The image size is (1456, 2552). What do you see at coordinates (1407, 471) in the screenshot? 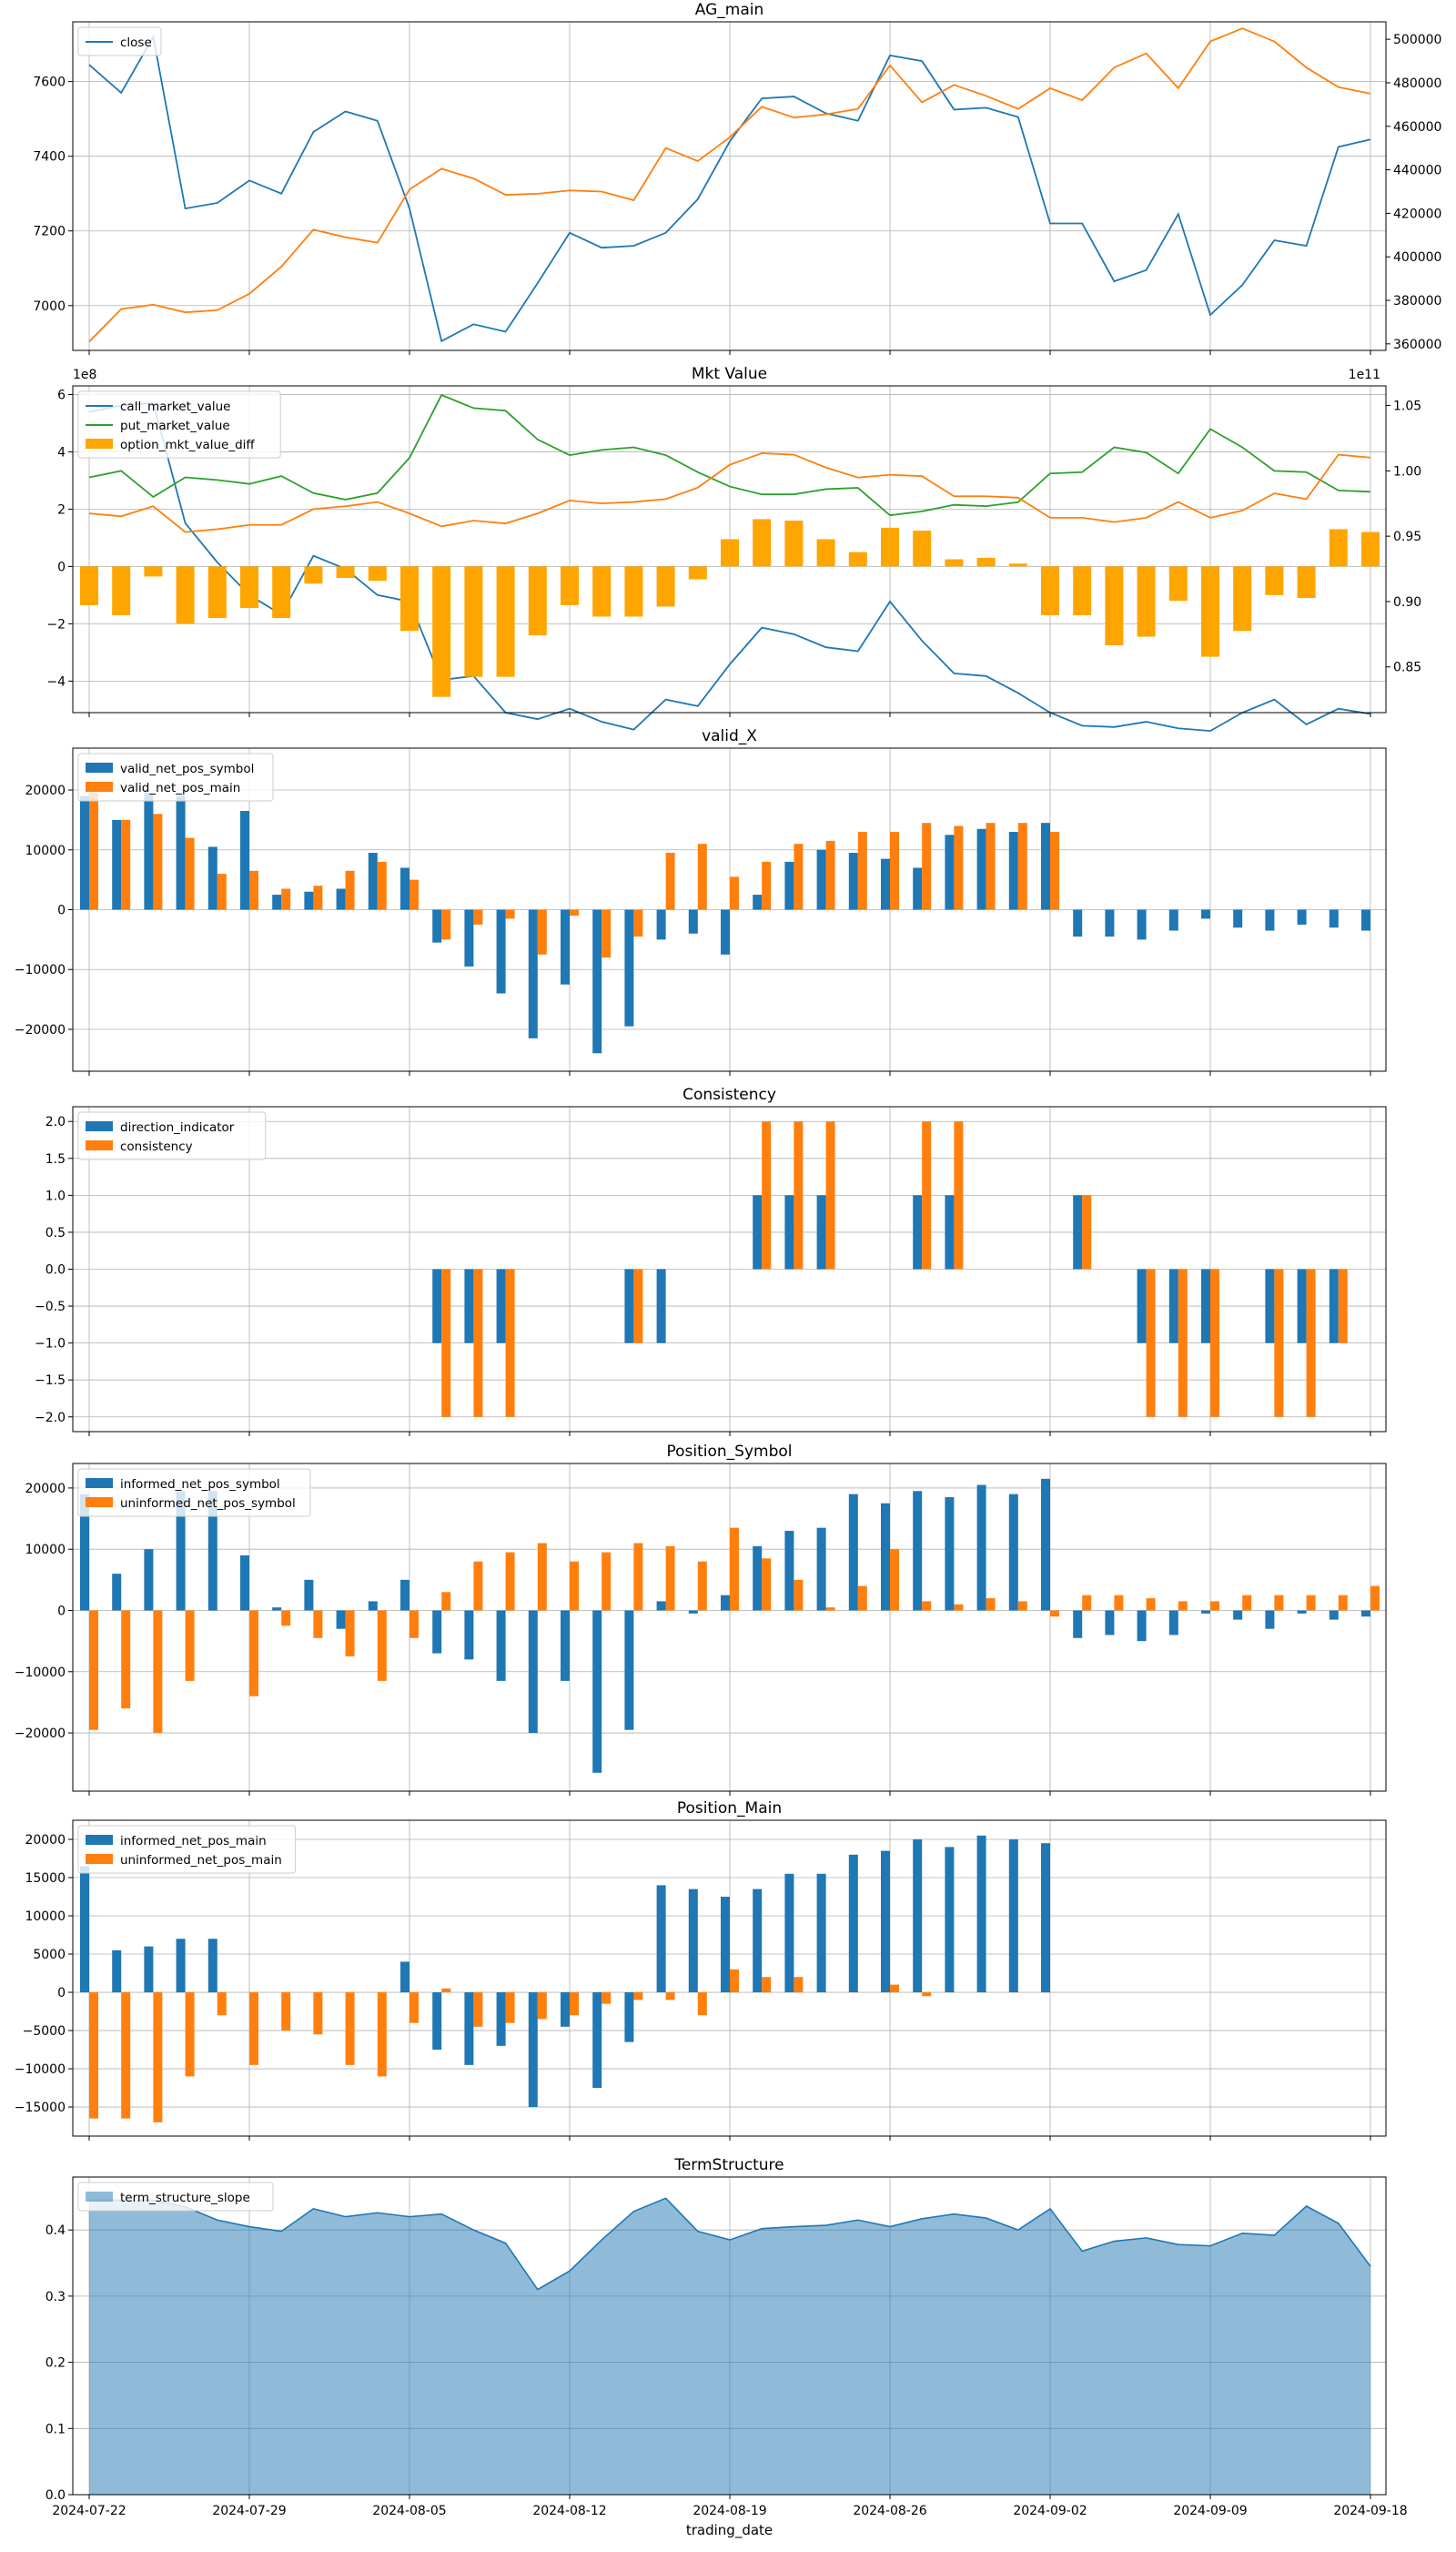
I see `y2-tick-label: 1.00` at bounding box center [1407, 471].